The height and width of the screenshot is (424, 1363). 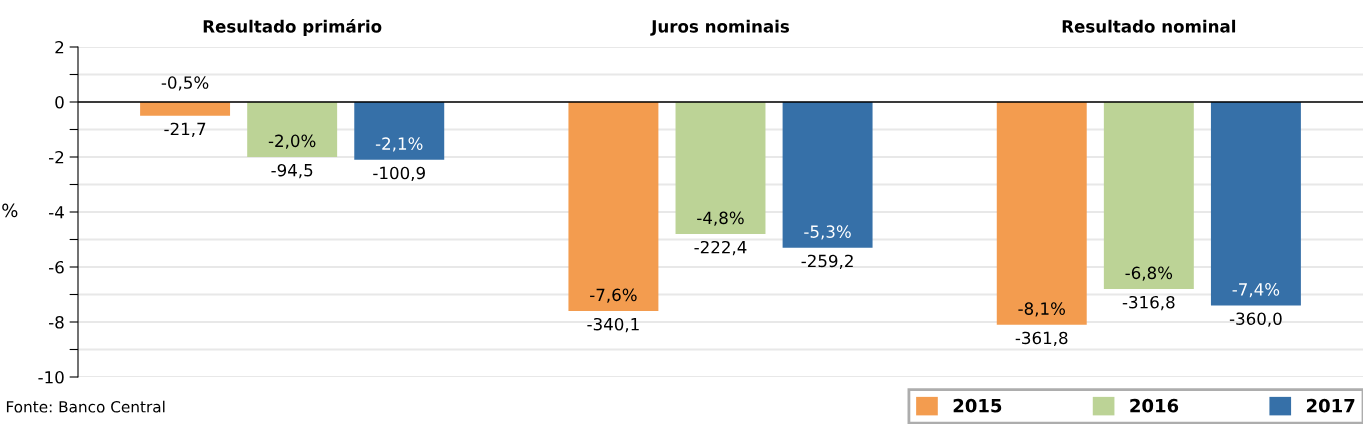 What do you see at coordinates (1041, 324) in the screenshot?
I see `data-label: -8,1% -361,8` at bounding box center [1041, 324].